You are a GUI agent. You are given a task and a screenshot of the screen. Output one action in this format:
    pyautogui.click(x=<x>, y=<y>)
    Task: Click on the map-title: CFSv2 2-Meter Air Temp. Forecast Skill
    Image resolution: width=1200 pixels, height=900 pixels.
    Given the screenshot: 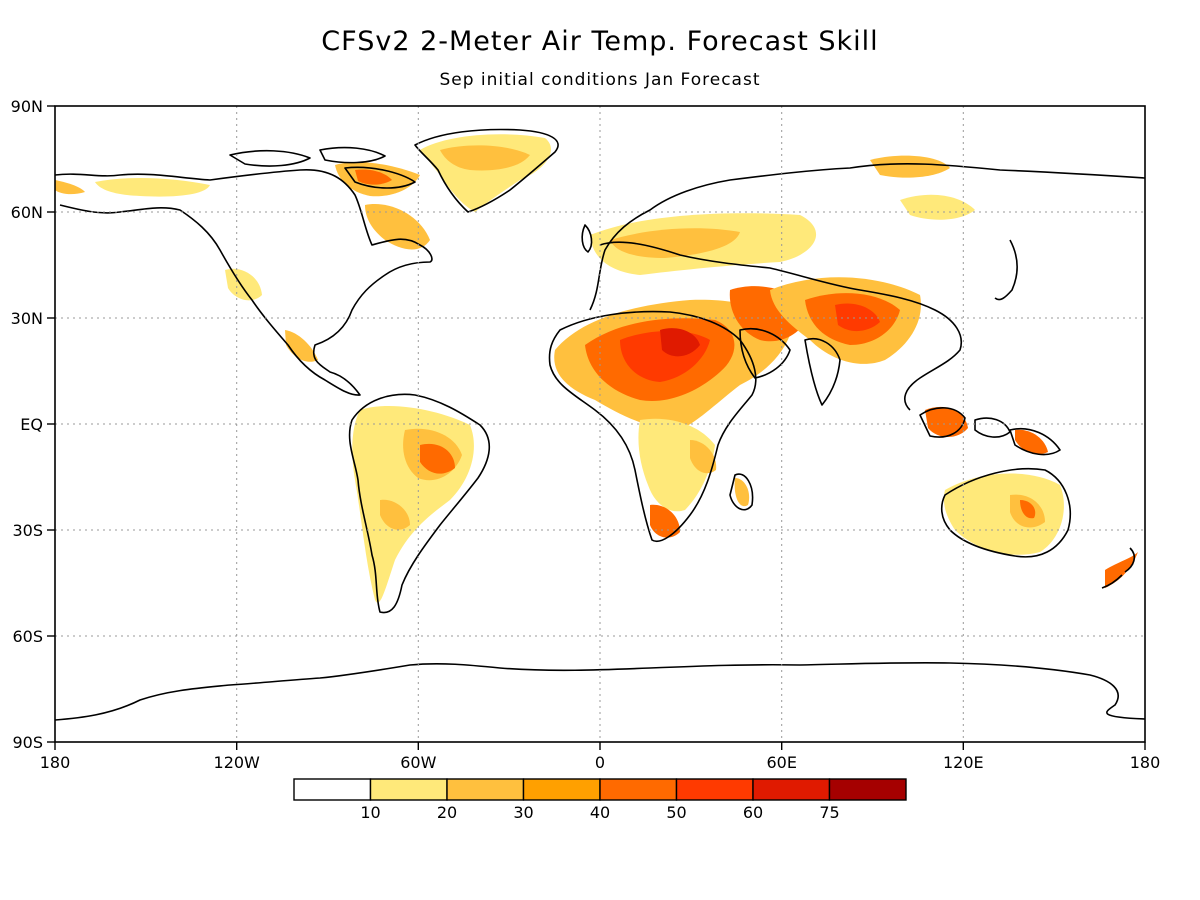 What is the action you would take?
    pyautogui.click(x=600, y=41)
    